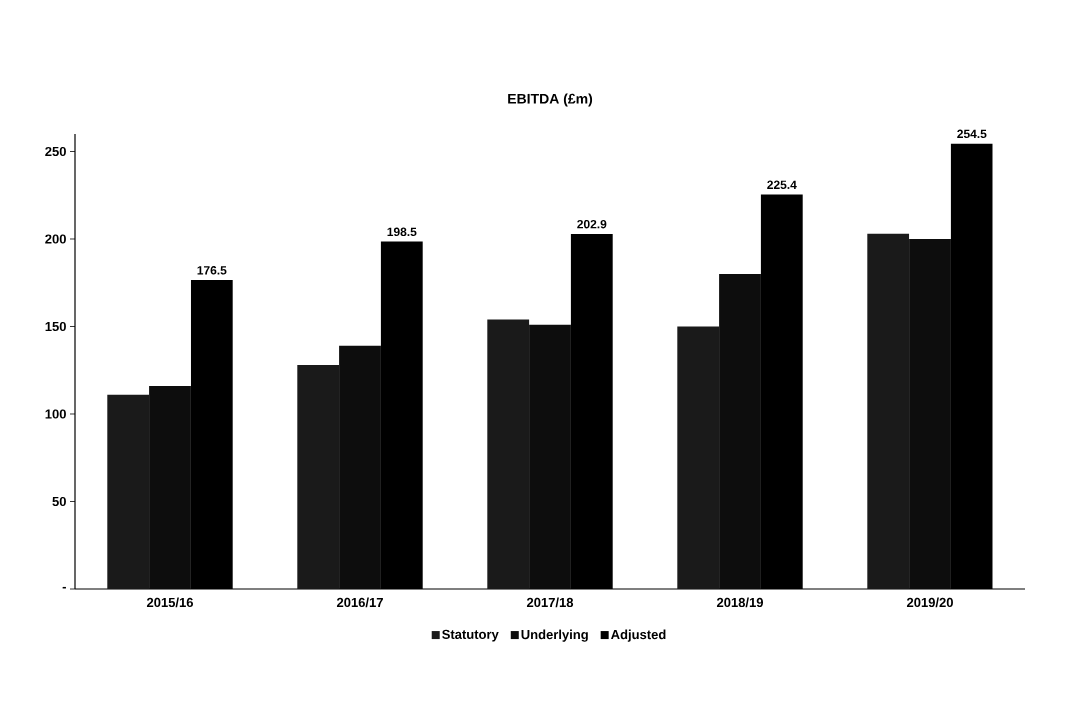  Describe the element at coordinates (359, 602) in the screenshot. I see `x-tick-label: 2016/17` at that location.